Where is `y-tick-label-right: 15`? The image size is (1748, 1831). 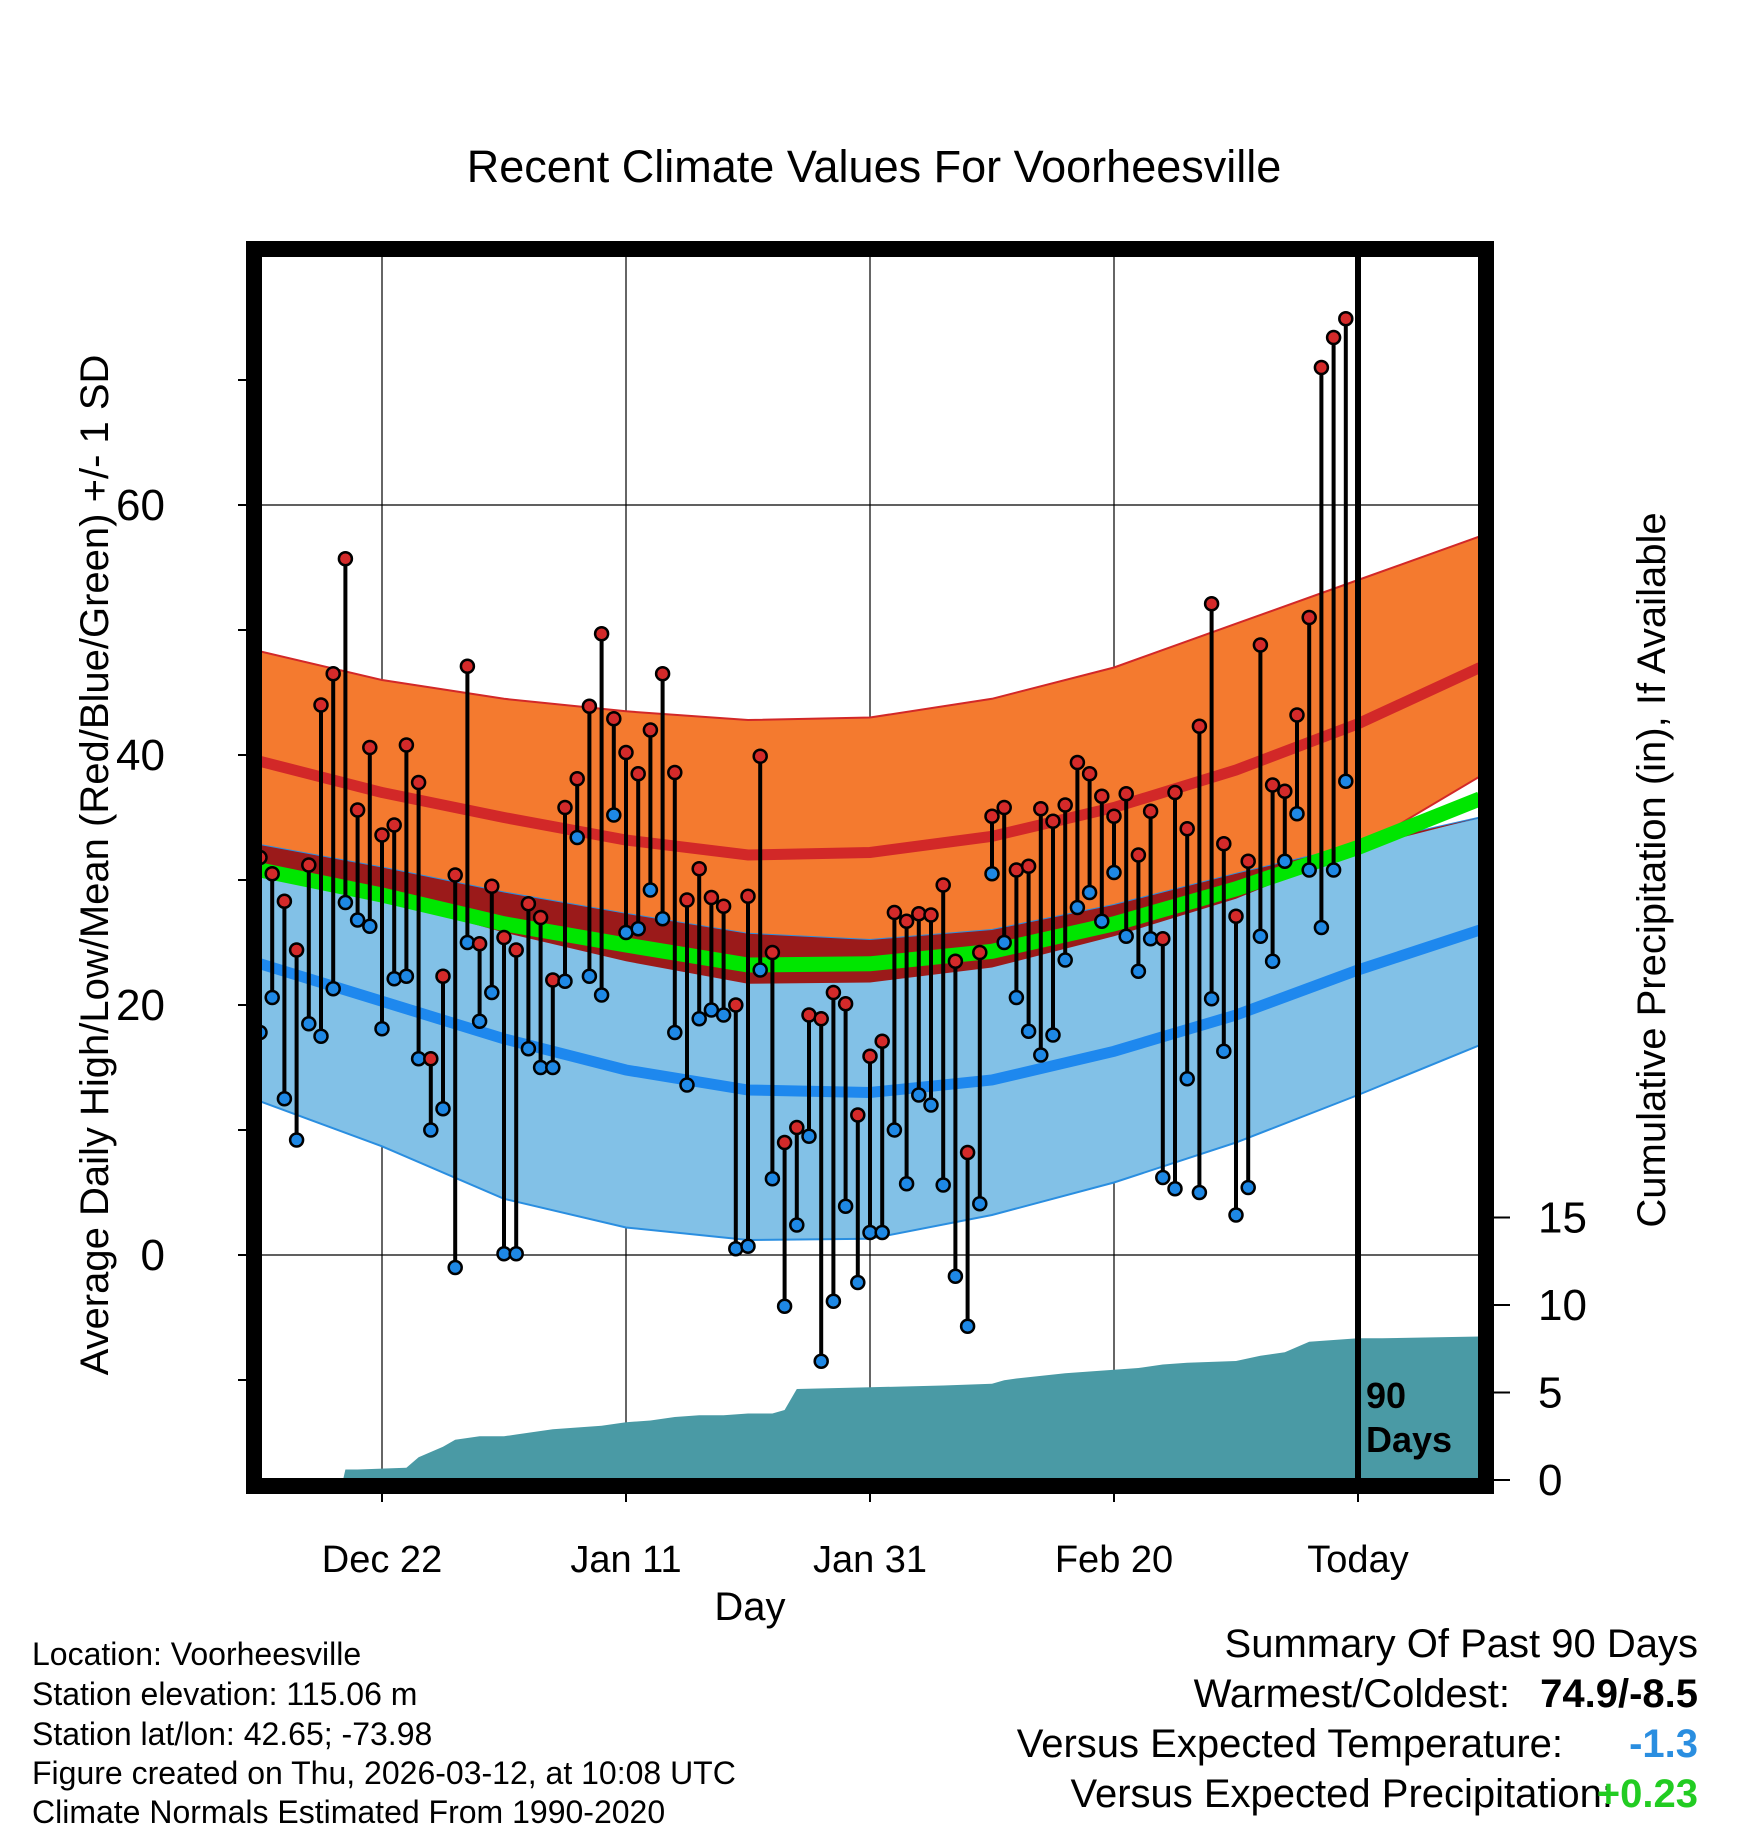 y-tick-label-right: 15 is located at coordinates (1562, 1218).